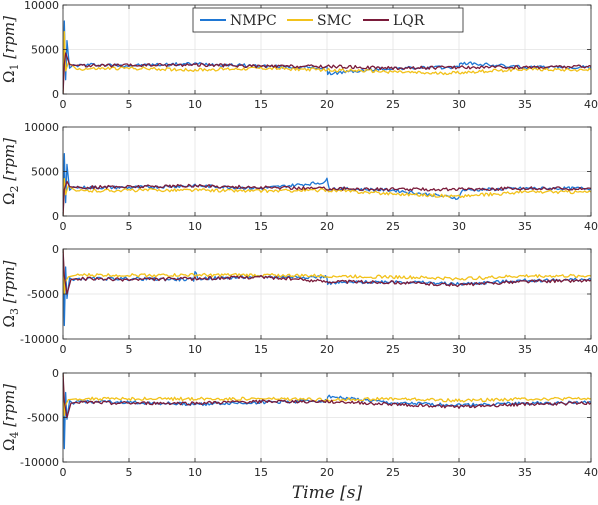 The image size is (598, 505). Describe the element at coordinates (327, 493) in the screenshot. I see `x-axis-label: Time [s]` at that location.